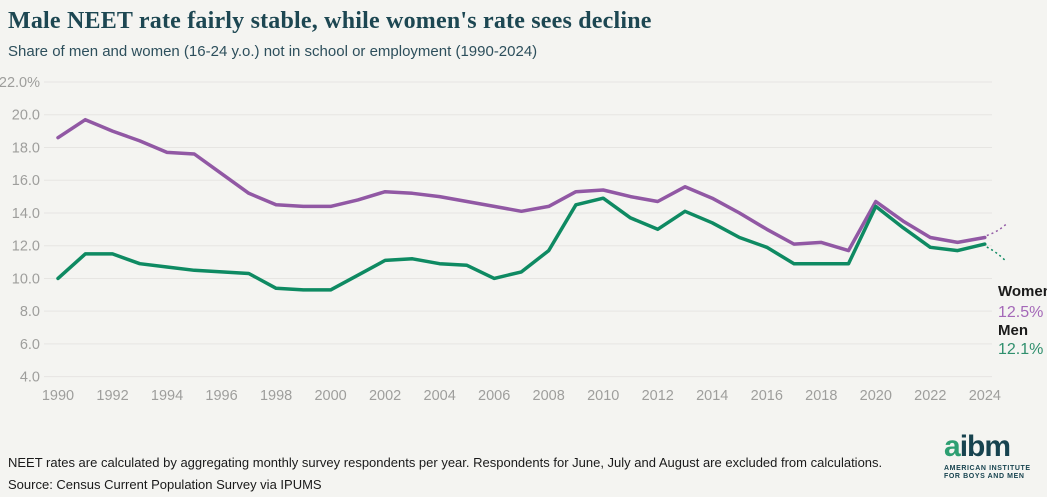  Describe the element at coordinates (985, 446) in the screenshot. I see `aibm-wordmark-ibm: ibm` at that location.